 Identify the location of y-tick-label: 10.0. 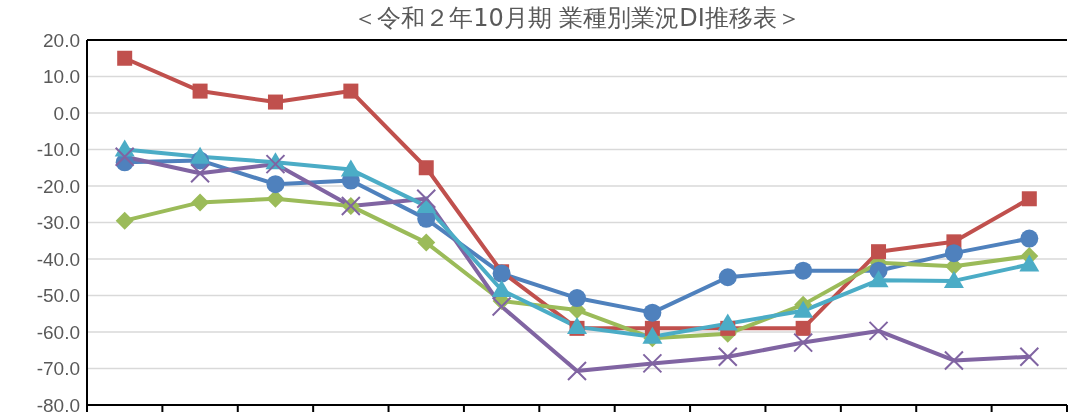
(61, 77).